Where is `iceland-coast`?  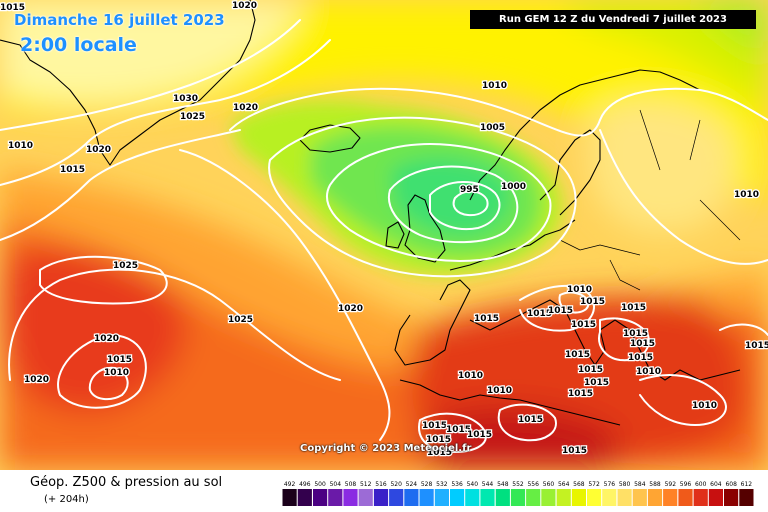 iceland-coast is located at coordinates (330, 138).